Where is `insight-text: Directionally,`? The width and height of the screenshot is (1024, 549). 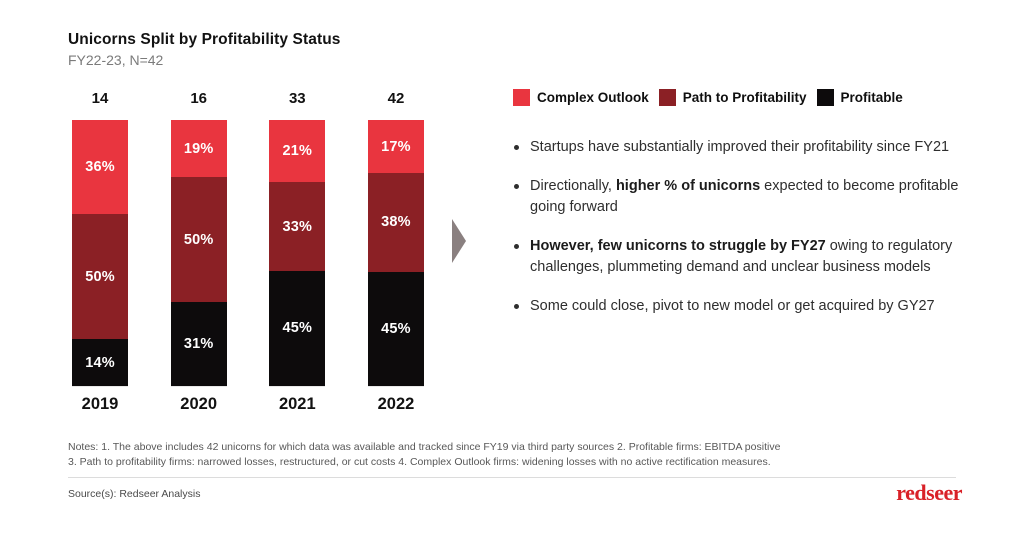 insight-text: Directionally, is located at coordinates (573, 186).